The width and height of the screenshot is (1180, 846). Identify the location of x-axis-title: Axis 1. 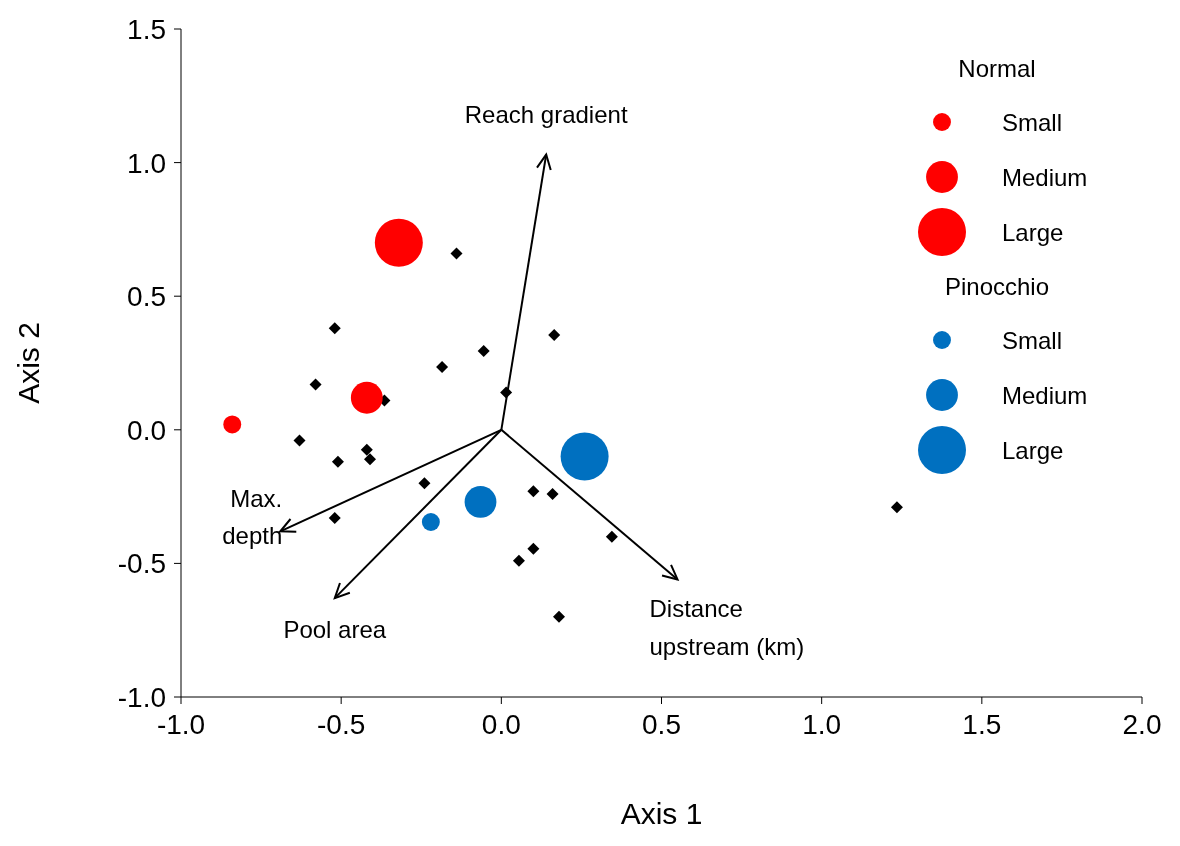
(661, 813).